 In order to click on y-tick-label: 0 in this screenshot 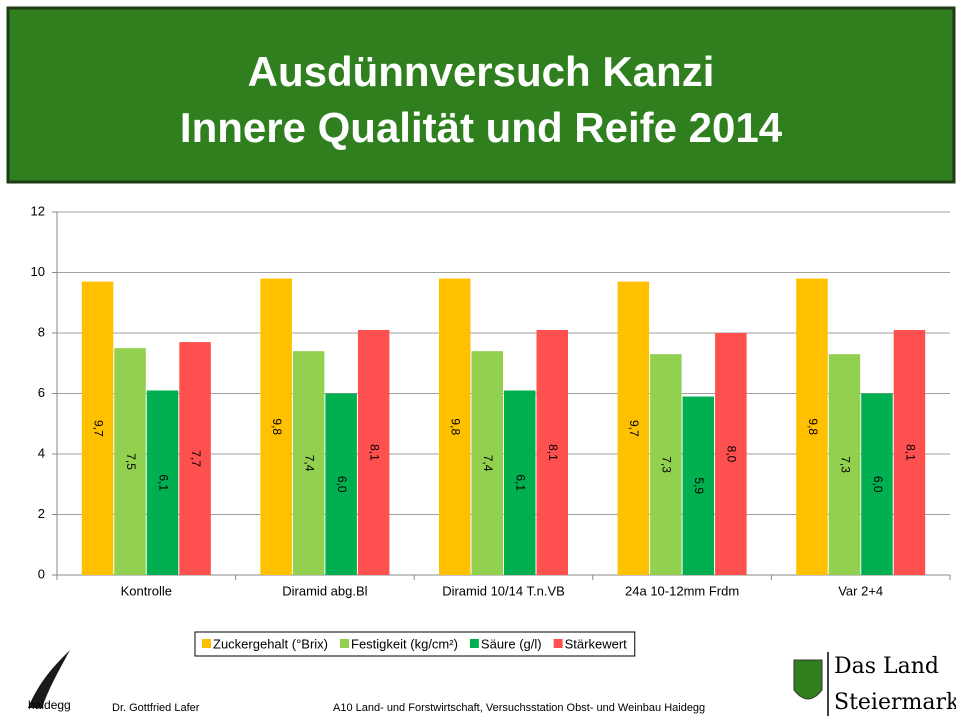, I will do `click(41, 573)`.